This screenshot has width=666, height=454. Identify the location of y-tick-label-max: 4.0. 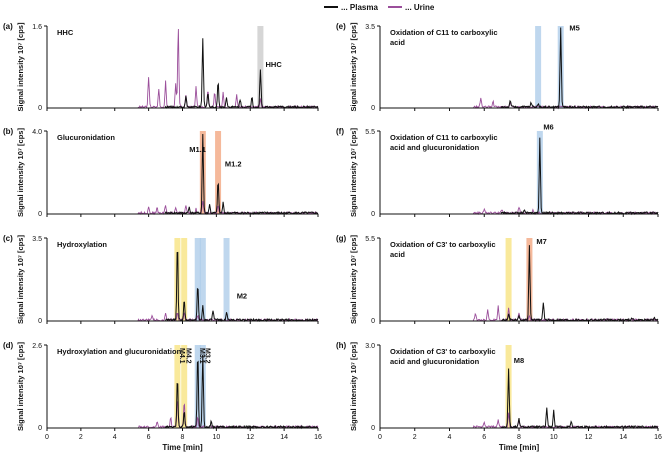
(37, 132).